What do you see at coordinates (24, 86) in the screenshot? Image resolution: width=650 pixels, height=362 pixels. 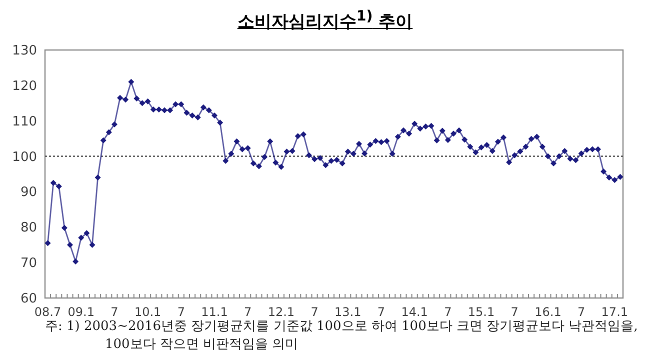 I see `y-tick-label: 120` at bounding box center [24, 86].